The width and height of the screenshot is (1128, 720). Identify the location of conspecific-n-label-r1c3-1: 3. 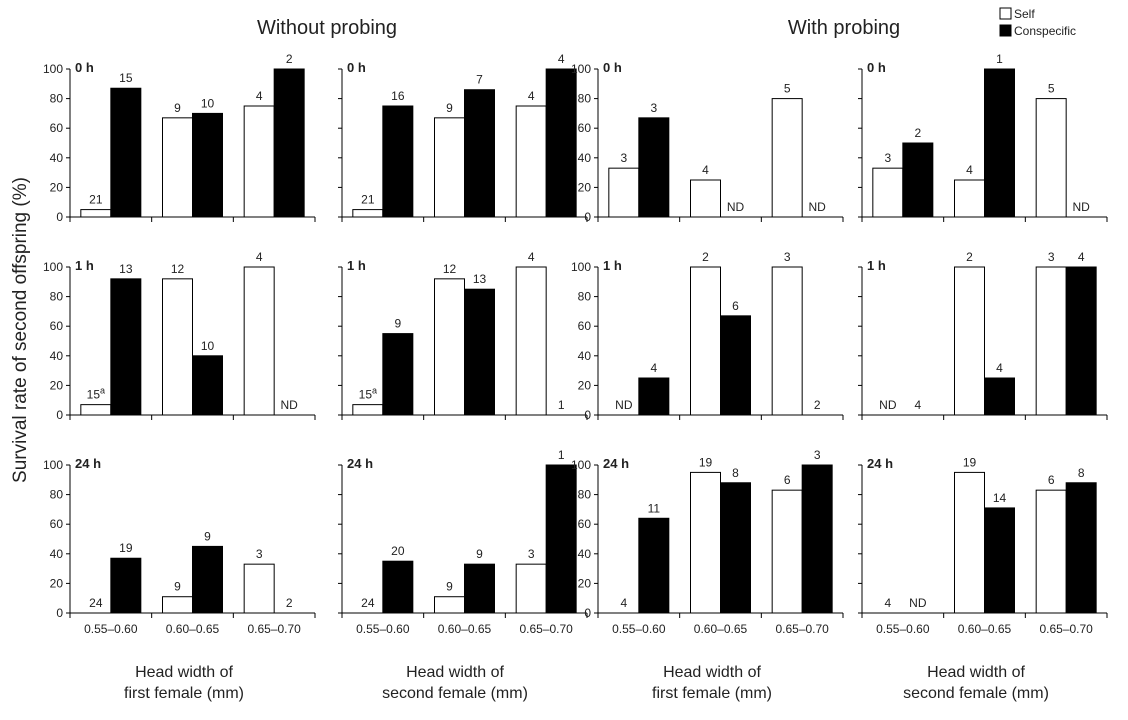
(653, 108).